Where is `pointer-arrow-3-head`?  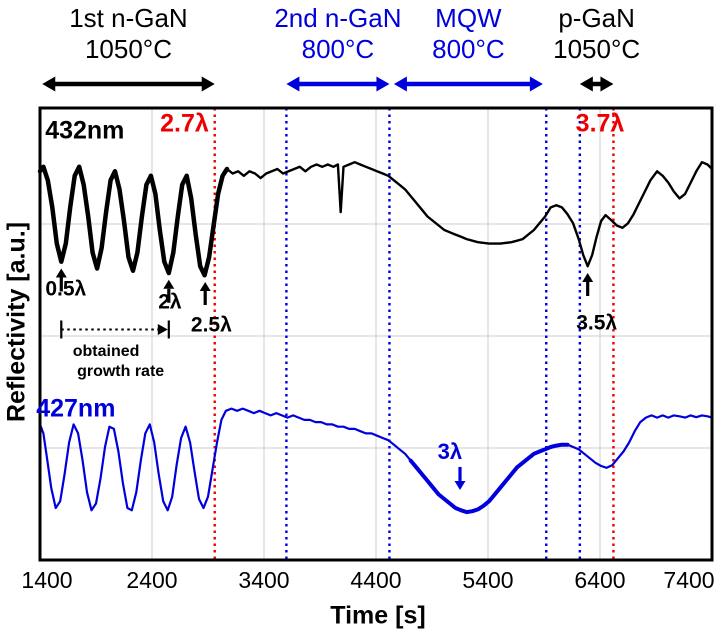 pointer-arrow-3-head is located at coordinates (460, 485).